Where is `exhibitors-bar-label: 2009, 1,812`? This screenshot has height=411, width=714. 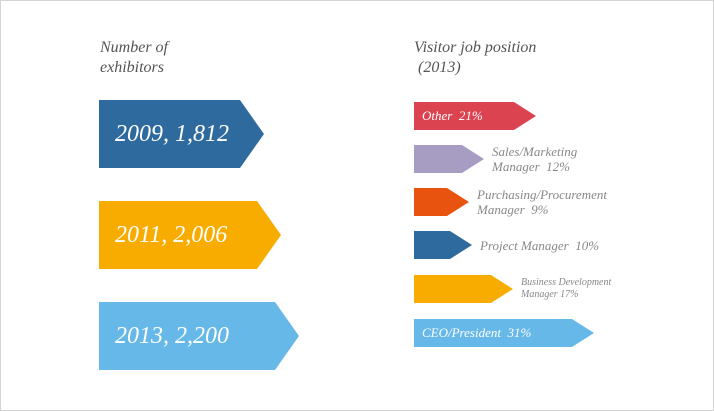 exhibitors-bar-label: 2009, 1,812 is located at coordinates (172, 133).